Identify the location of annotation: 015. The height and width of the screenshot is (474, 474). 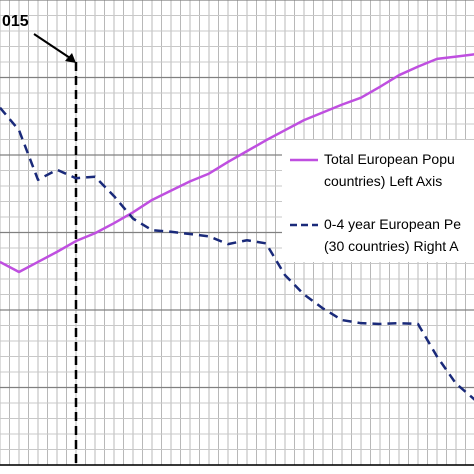
(15, 21).